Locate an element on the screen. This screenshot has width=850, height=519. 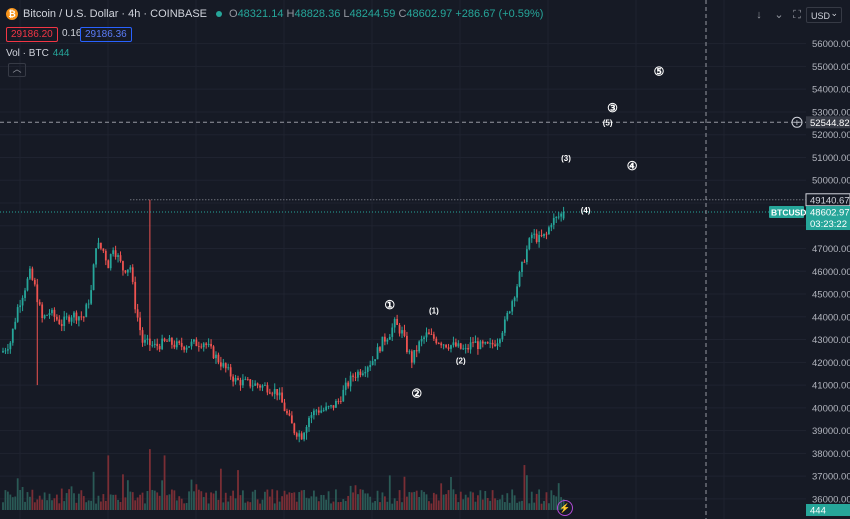
collapse-icon: ︿ is located at coordinates (17, 70).